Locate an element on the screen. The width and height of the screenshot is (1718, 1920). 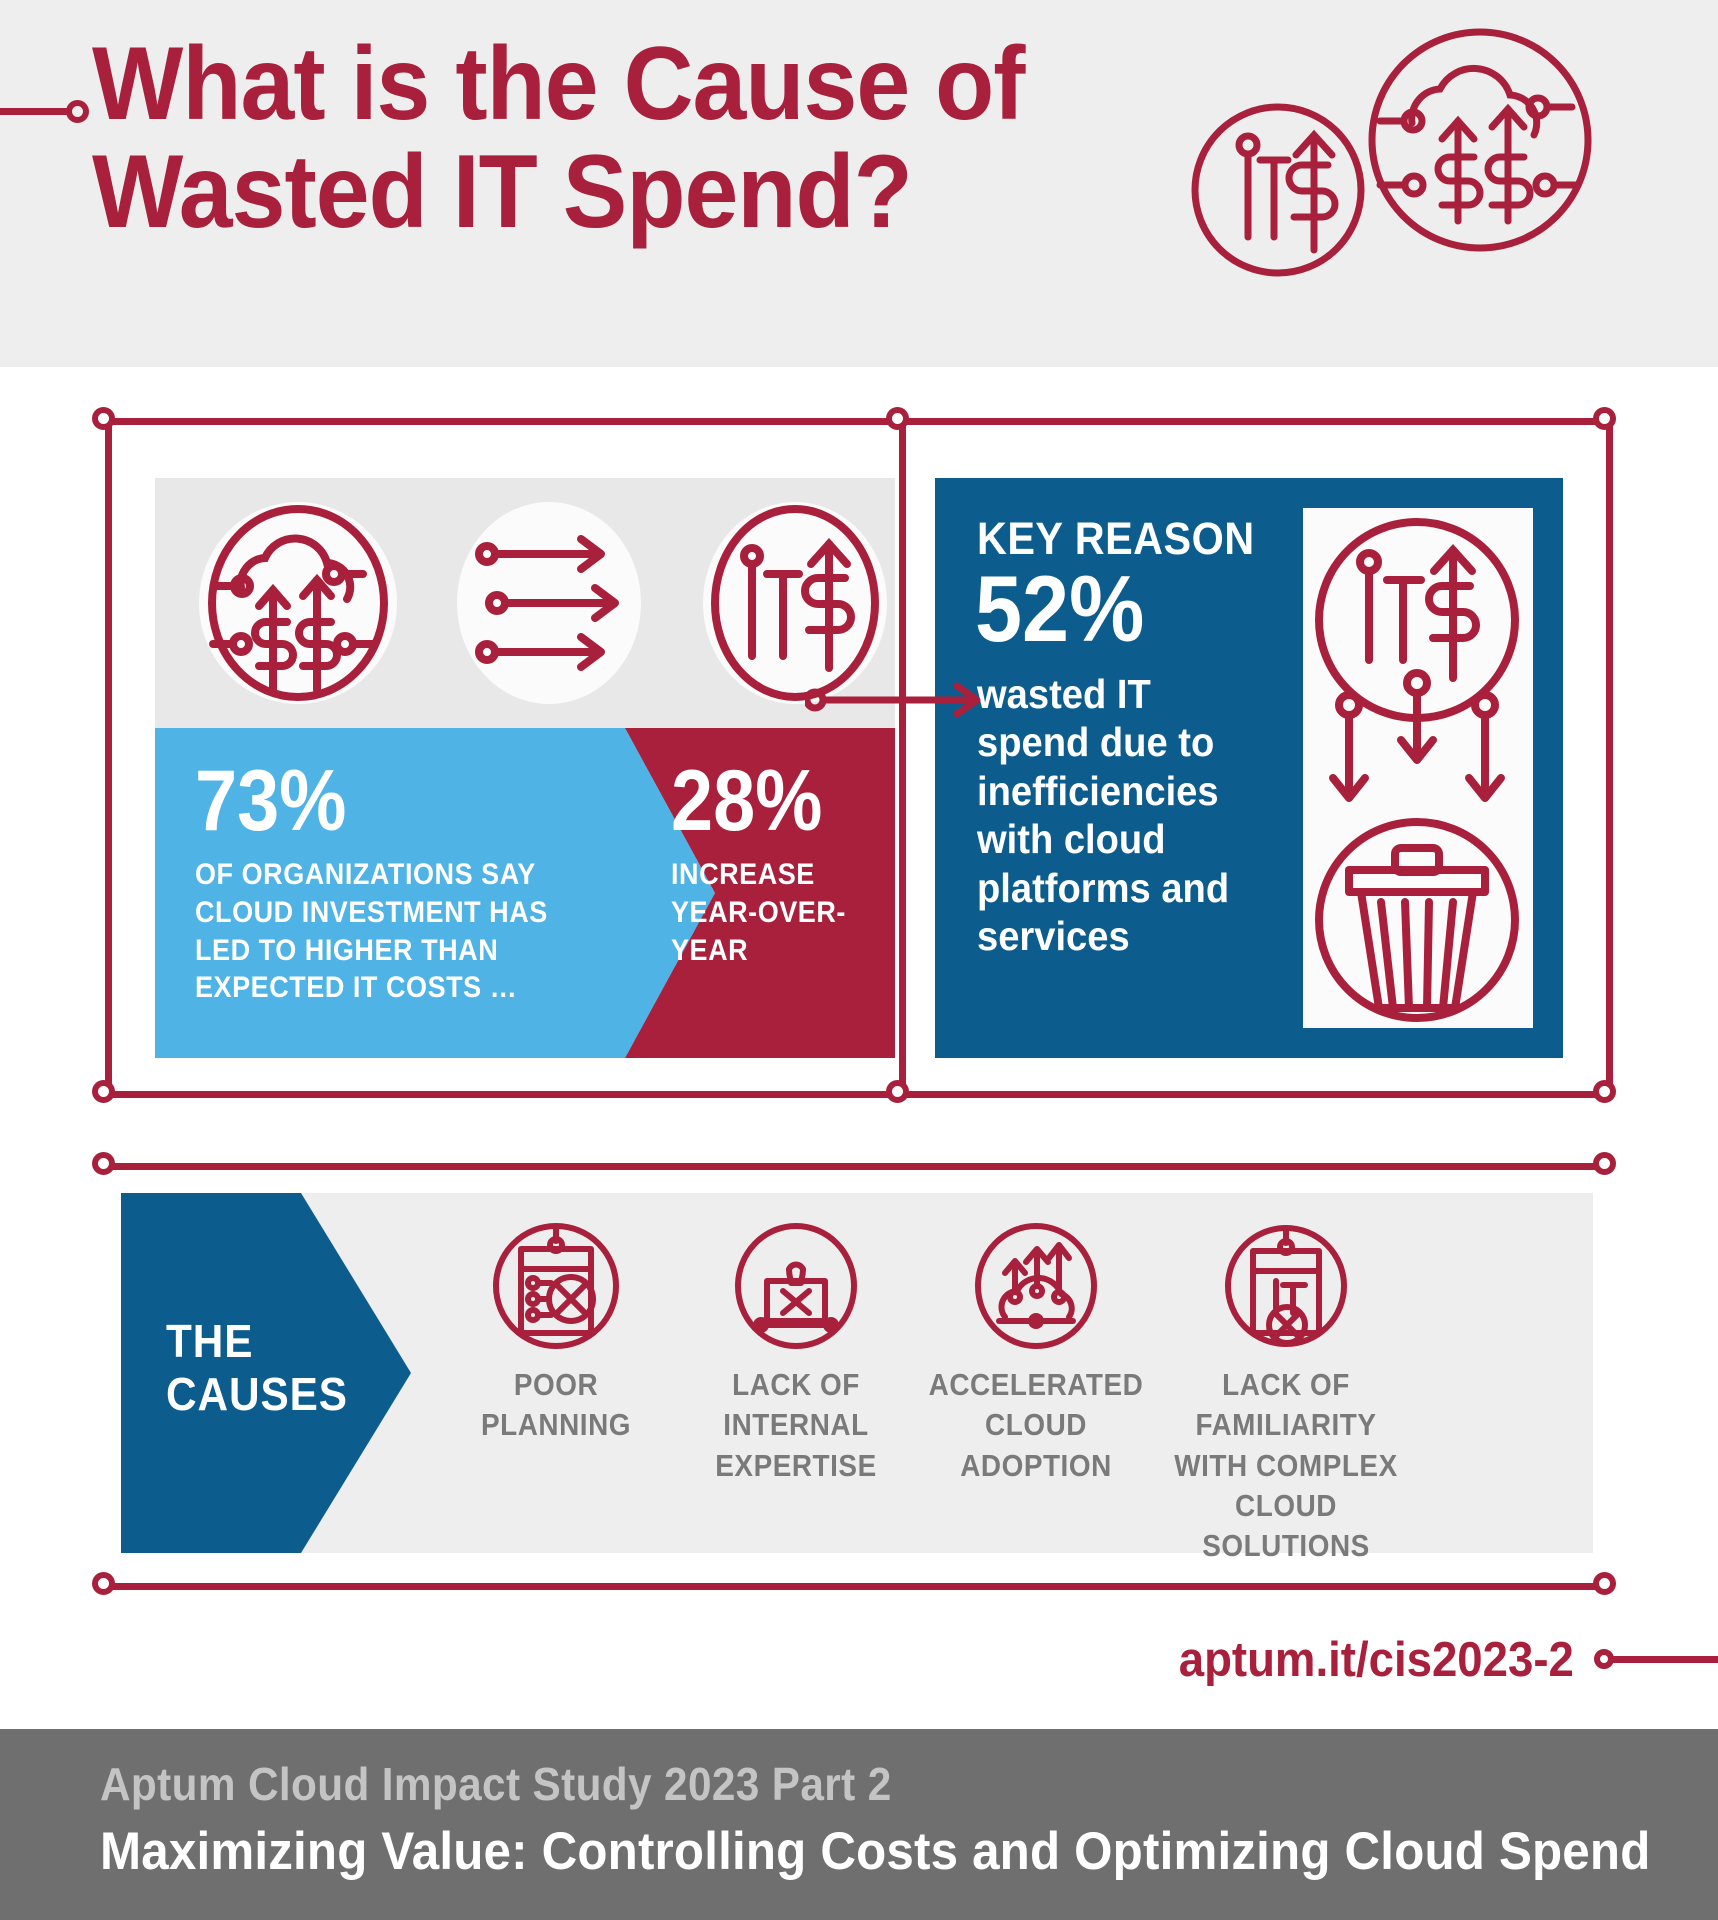
down-arrows-icon is located at coordinates (1417, 735).